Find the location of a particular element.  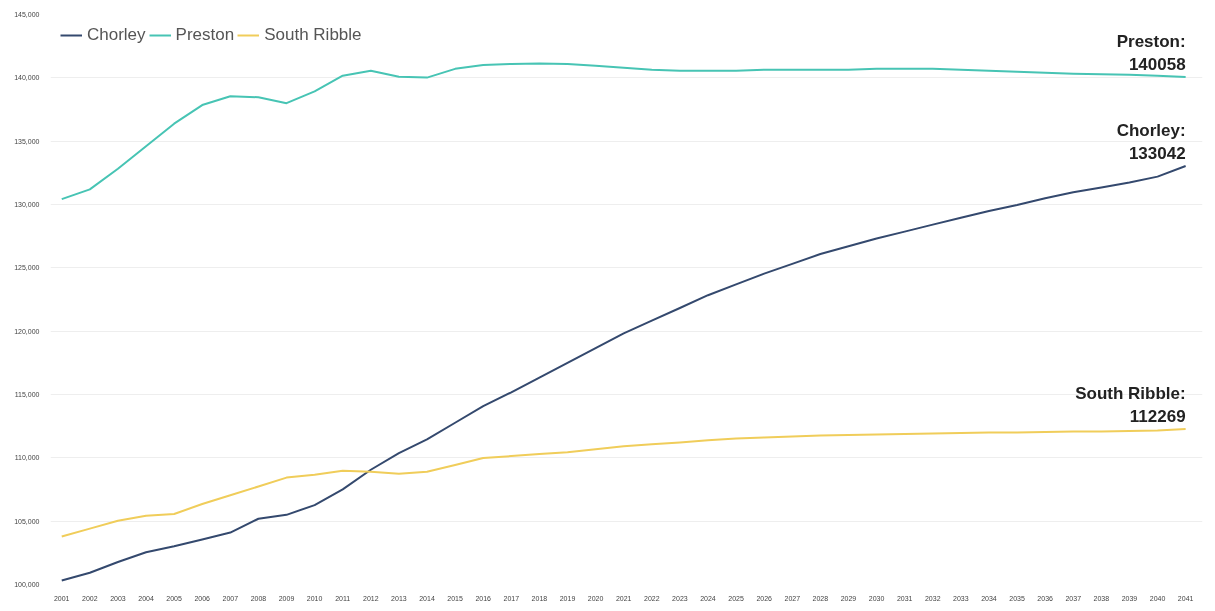

annotation: South Ribble: 112269 is located at coordinates (1130, 405).